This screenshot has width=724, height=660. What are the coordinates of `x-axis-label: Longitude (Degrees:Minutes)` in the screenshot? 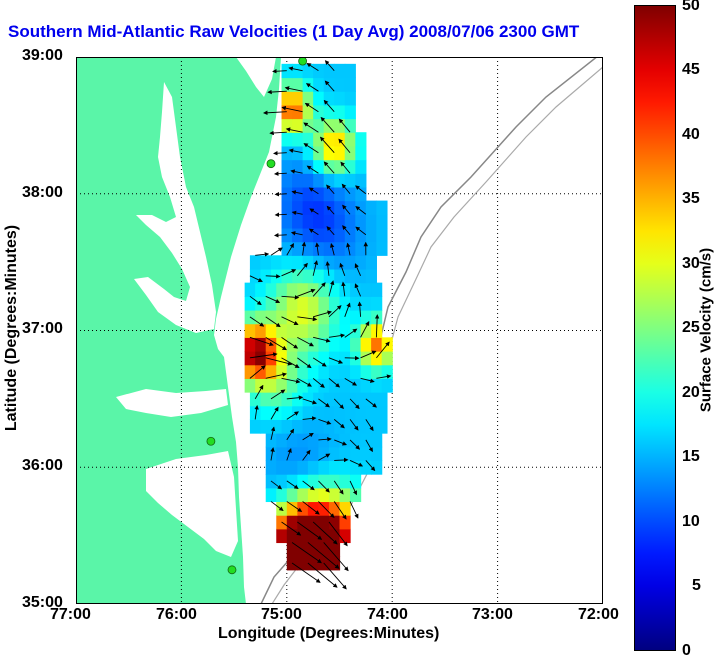 It's located at (328, 634).